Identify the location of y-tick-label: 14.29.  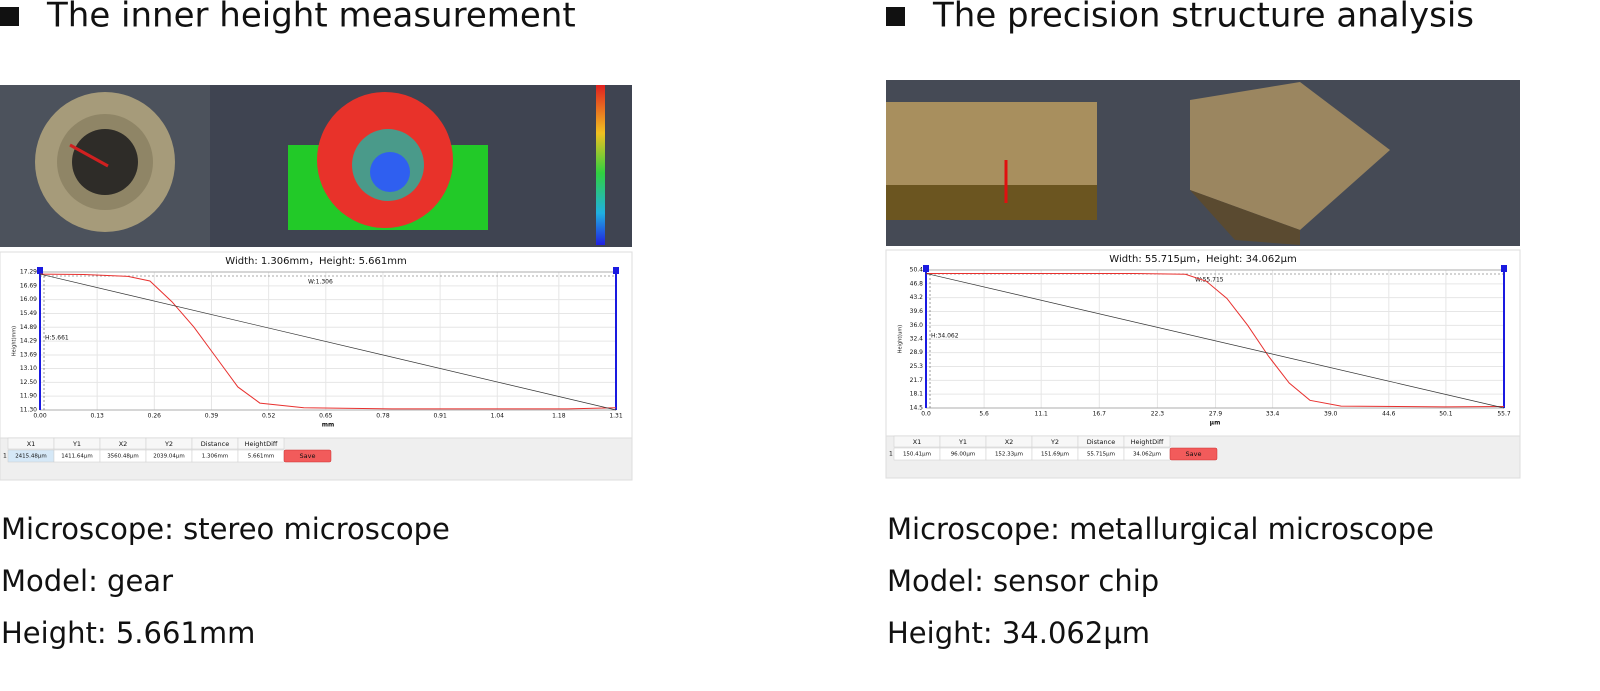
(28, 341).